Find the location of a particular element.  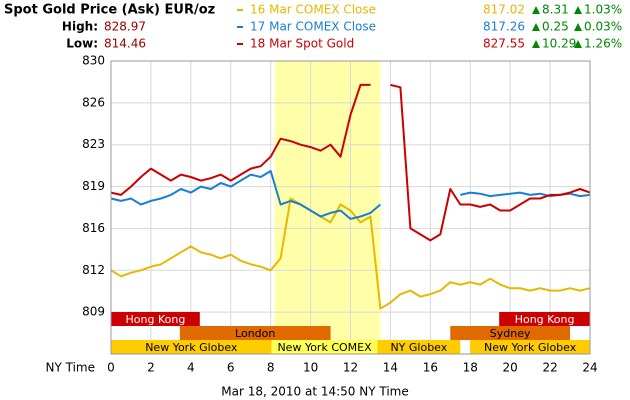

change-value: 0.25 is located at coordinates (555, 27).